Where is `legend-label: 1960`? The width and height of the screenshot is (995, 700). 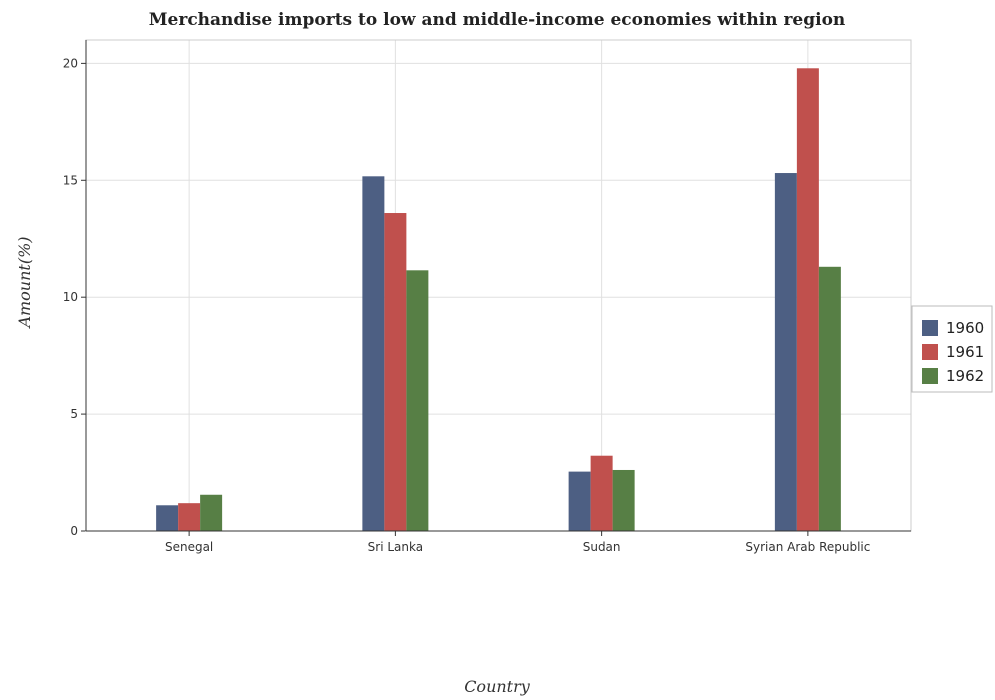 legend-label: 1960 is located at coordinates (965, 328).